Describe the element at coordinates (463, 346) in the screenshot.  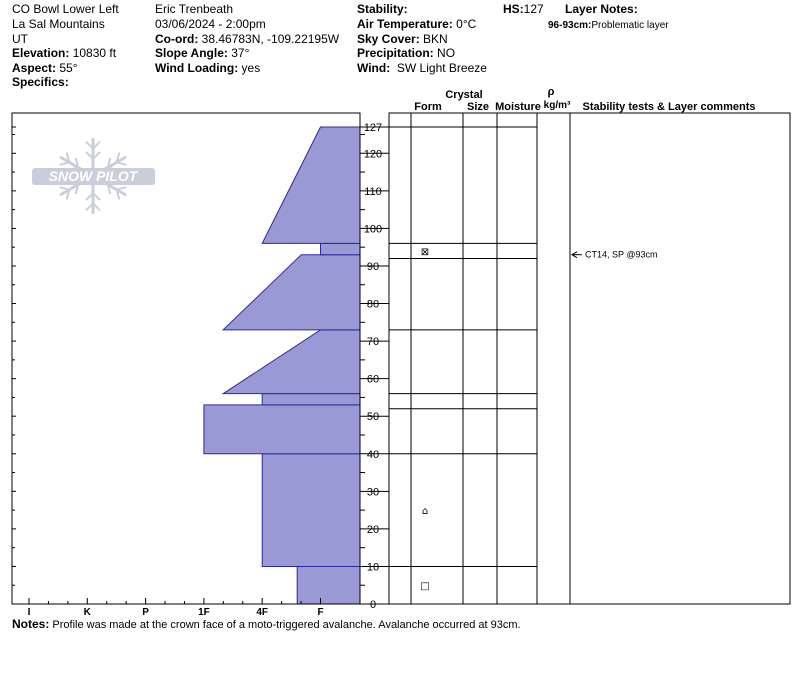
I see `layer-boundaries` at that location.